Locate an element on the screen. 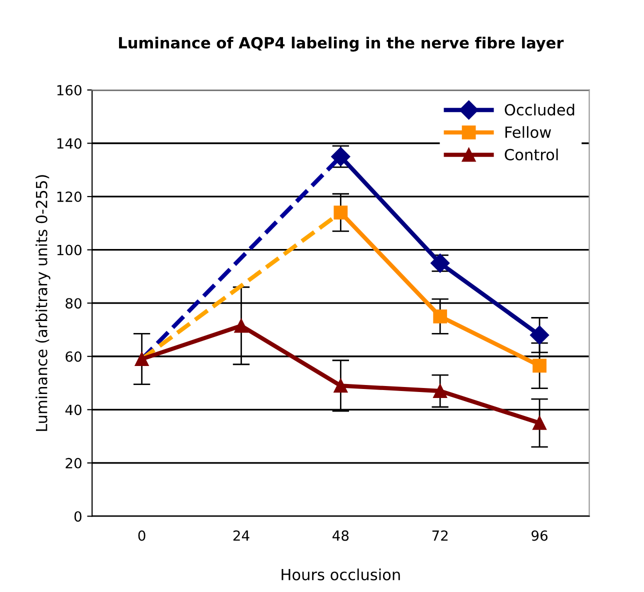 This screenshot has height=592, width=644. x-tick-label: 48 is located at coordinates (340, 535).